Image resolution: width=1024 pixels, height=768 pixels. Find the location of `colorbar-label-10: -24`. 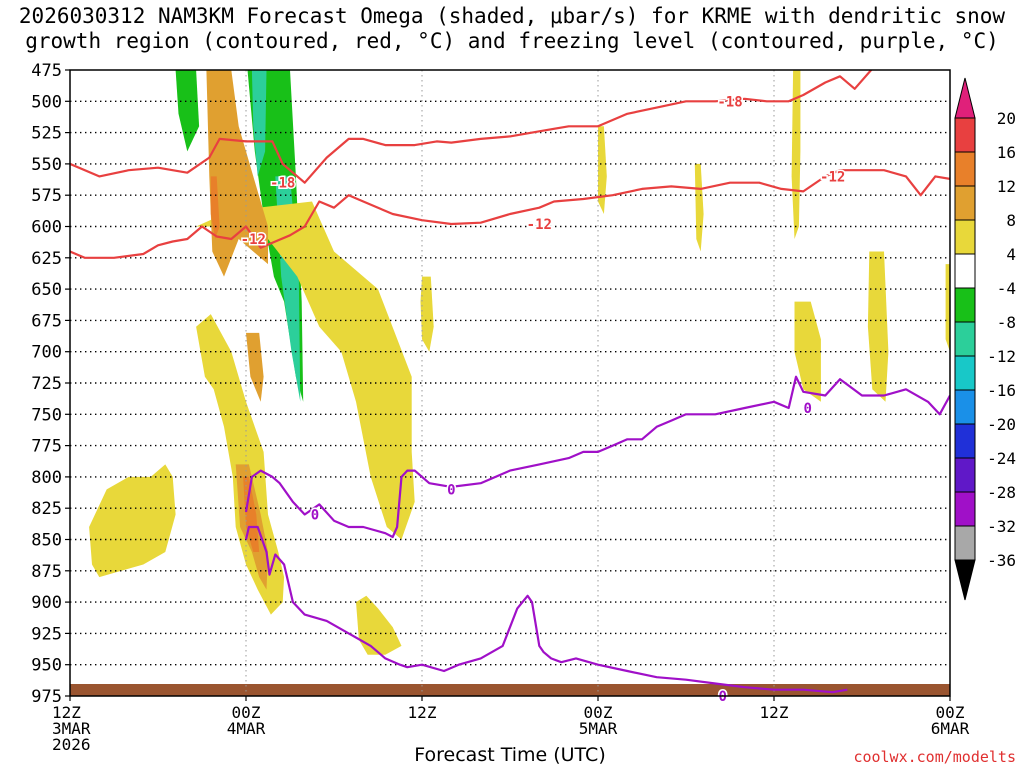

colorbar-label-10: -24 is located at coordinates (1001, 458).